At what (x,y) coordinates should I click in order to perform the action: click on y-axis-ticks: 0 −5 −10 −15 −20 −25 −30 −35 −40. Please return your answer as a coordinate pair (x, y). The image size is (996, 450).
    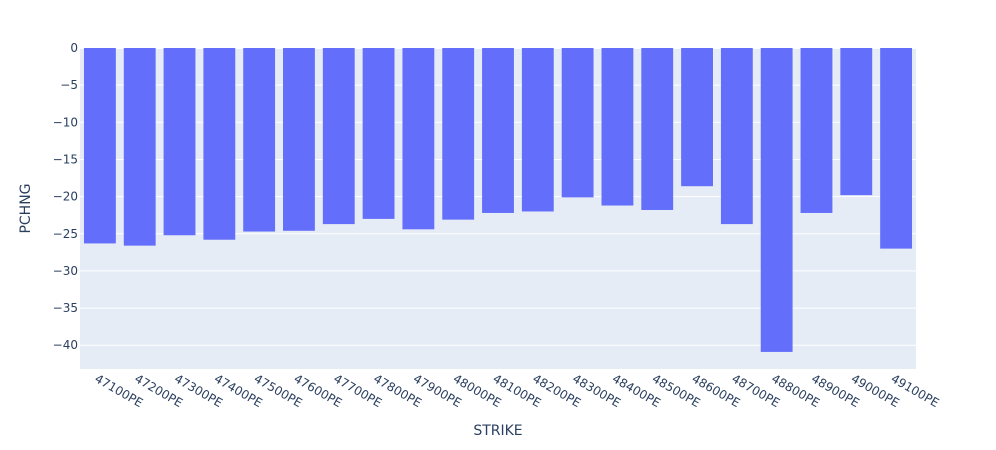
    Looking at the image, I should click on (65, 196).